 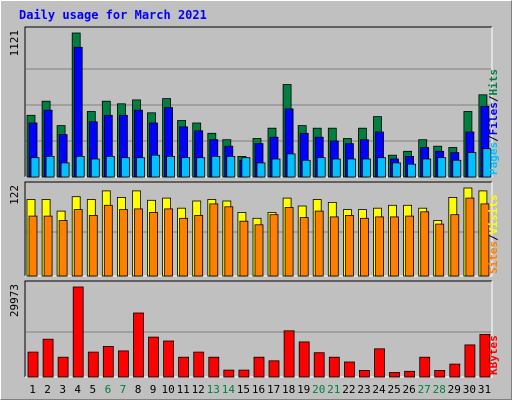 I want to click on x-tick-label-day-12: 12, so click(x=198, y=389).